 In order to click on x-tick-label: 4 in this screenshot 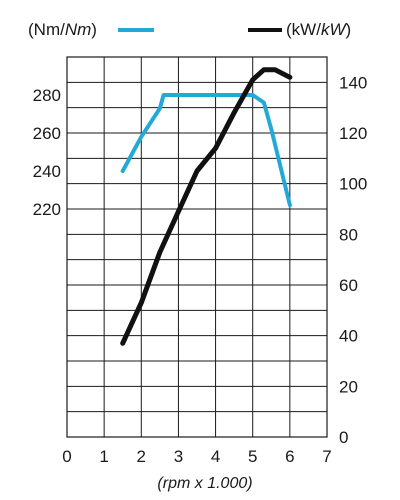, I will do `click(215, 456)`.